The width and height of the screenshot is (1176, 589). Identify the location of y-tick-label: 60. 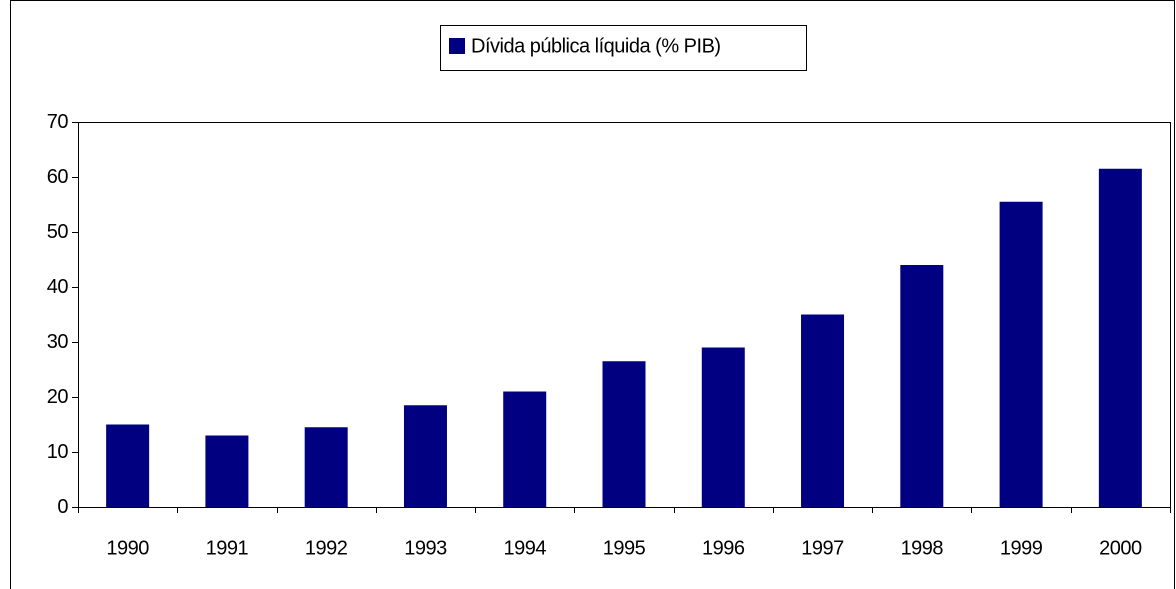
(58, 177).